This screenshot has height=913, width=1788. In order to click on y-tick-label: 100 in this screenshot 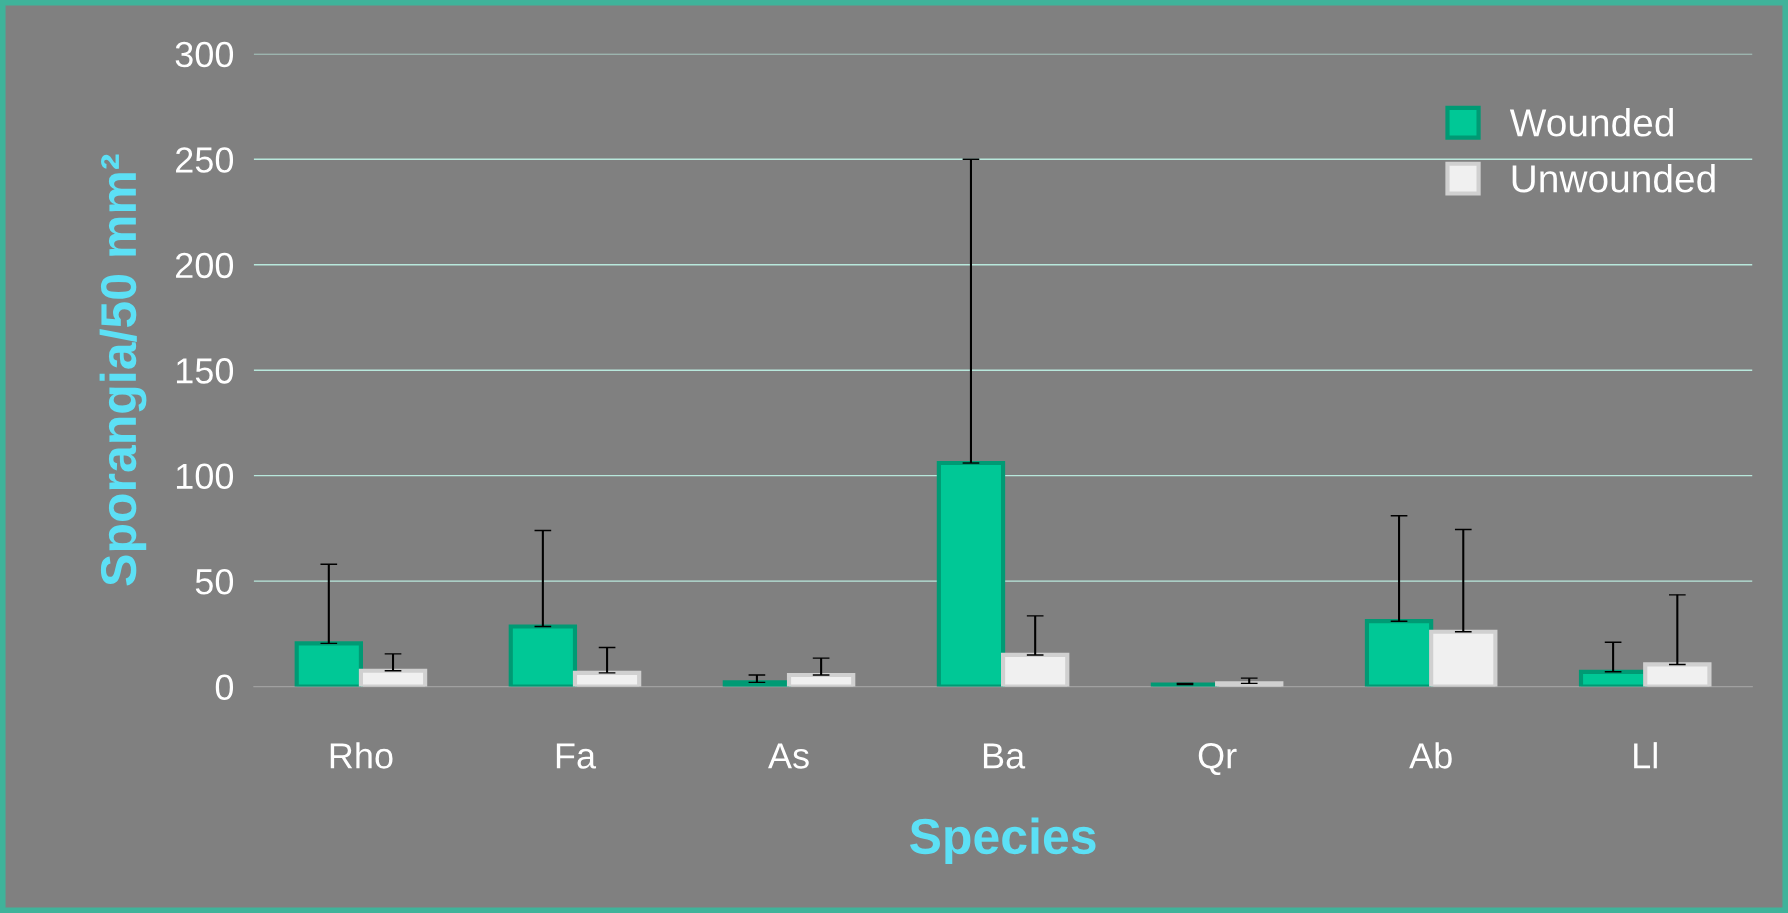, I will do `click(205, 476)`.